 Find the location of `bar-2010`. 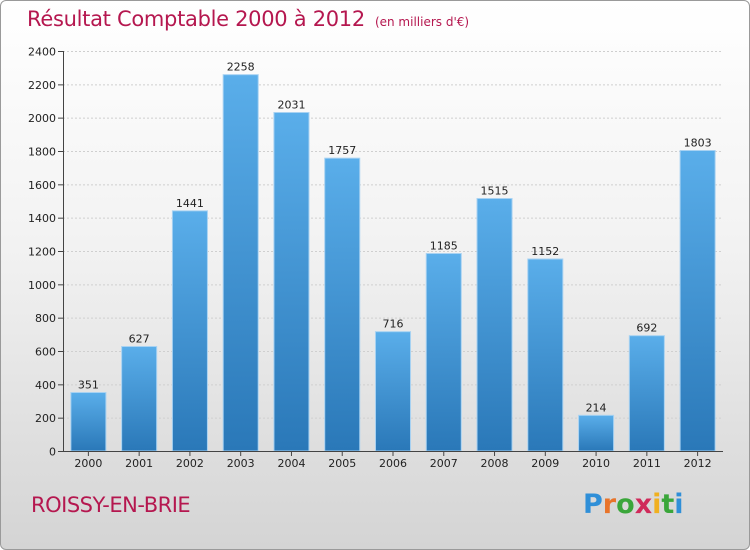

bar-2010 is located at coordinates (596, 433).